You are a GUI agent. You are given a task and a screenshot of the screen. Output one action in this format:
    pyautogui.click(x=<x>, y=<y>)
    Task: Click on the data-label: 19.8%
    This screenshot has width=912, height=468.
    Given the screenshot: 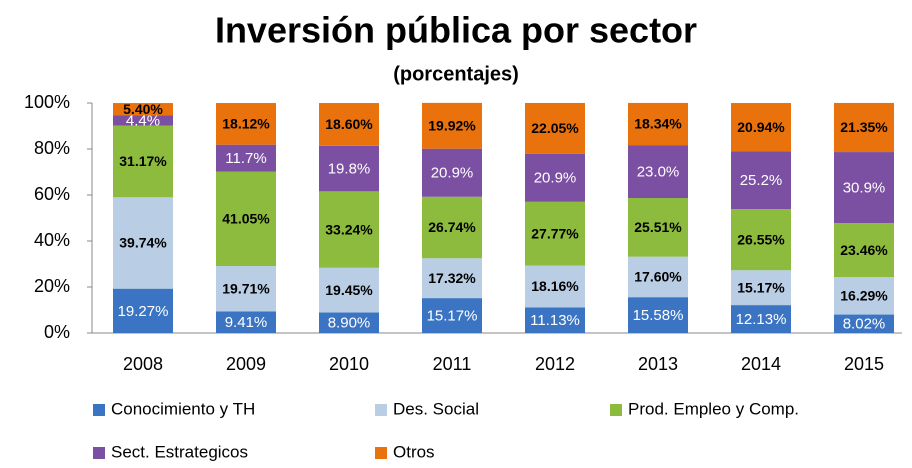 What is the action you would take?
    pyautogui.click(x=349, y=169)
    